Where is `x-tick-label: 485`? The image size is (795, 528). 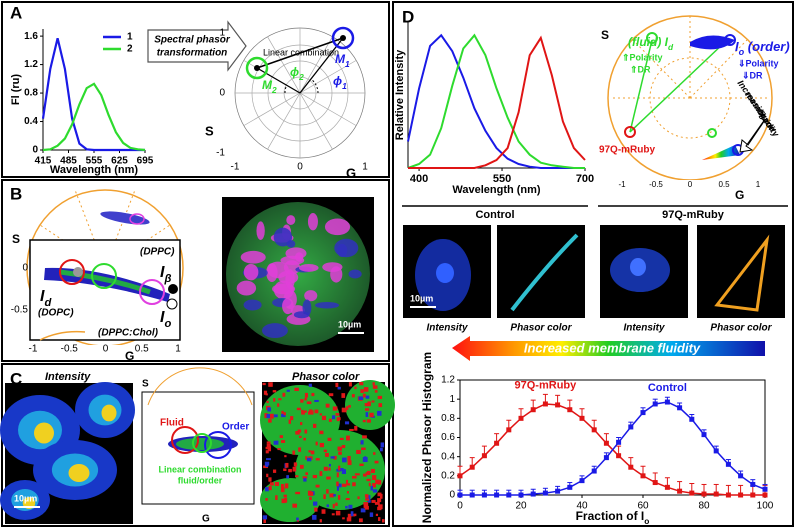 x-tick-label: 485 is located at coordinates (68, 161).